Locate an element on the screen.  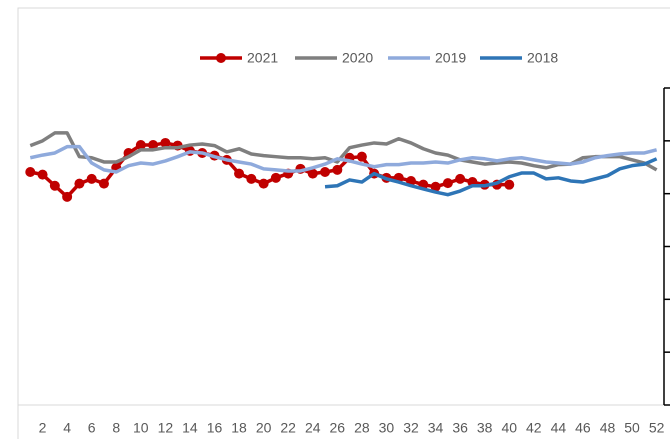
x-tick-label: 28 is located at coordinates (362, 428).